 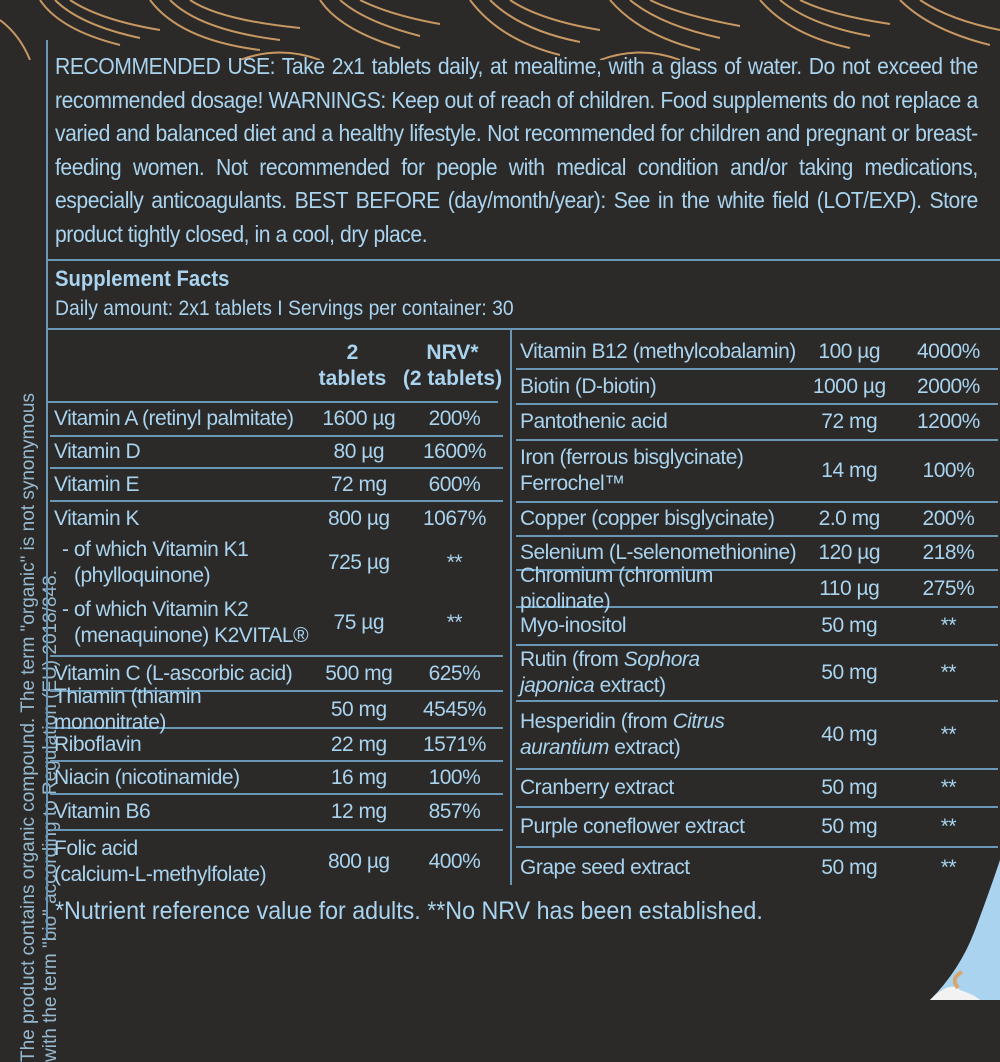 What do you see at coordinates (616, 588) in the screenshot?
I see `nutrient-name-line: Chromium (chromium picolinate)` at bounding box center [616, 588].